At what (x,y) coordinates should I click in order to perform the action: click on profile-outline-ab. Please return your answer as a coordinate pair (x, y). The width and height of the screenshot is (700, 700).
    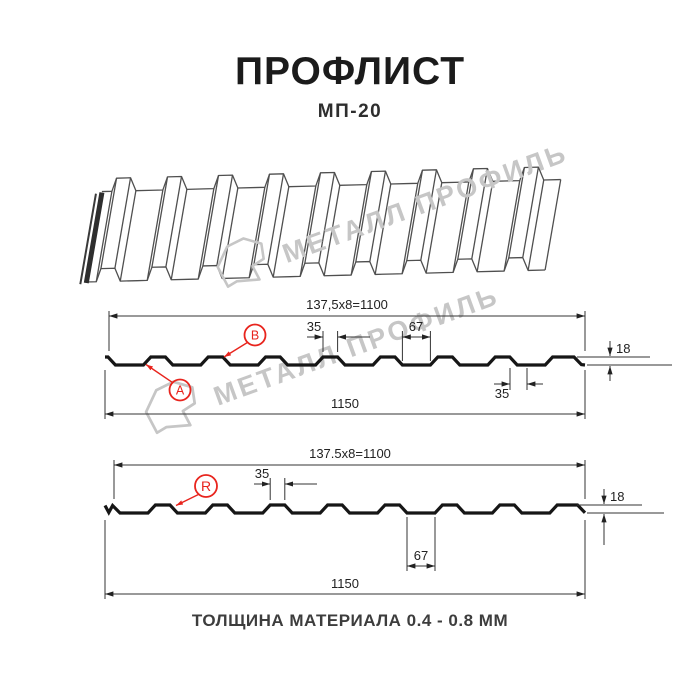
    Looking at the image, I should click on (345, 361).